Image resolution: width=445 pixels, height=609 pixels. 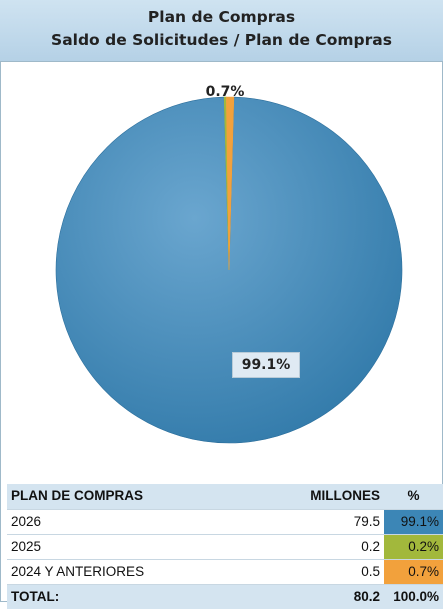 What do you see at coordinates (413, 547) in the screenshot?
I see `row-pct: 0.2%` at bounding box center [413, 547].